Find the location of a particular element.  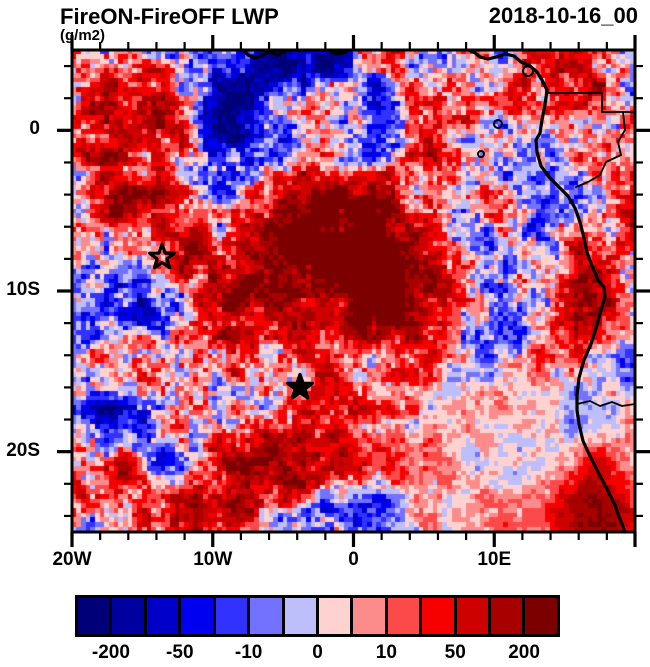

x-axis-label: 0 is located at coordinates (353, 559).